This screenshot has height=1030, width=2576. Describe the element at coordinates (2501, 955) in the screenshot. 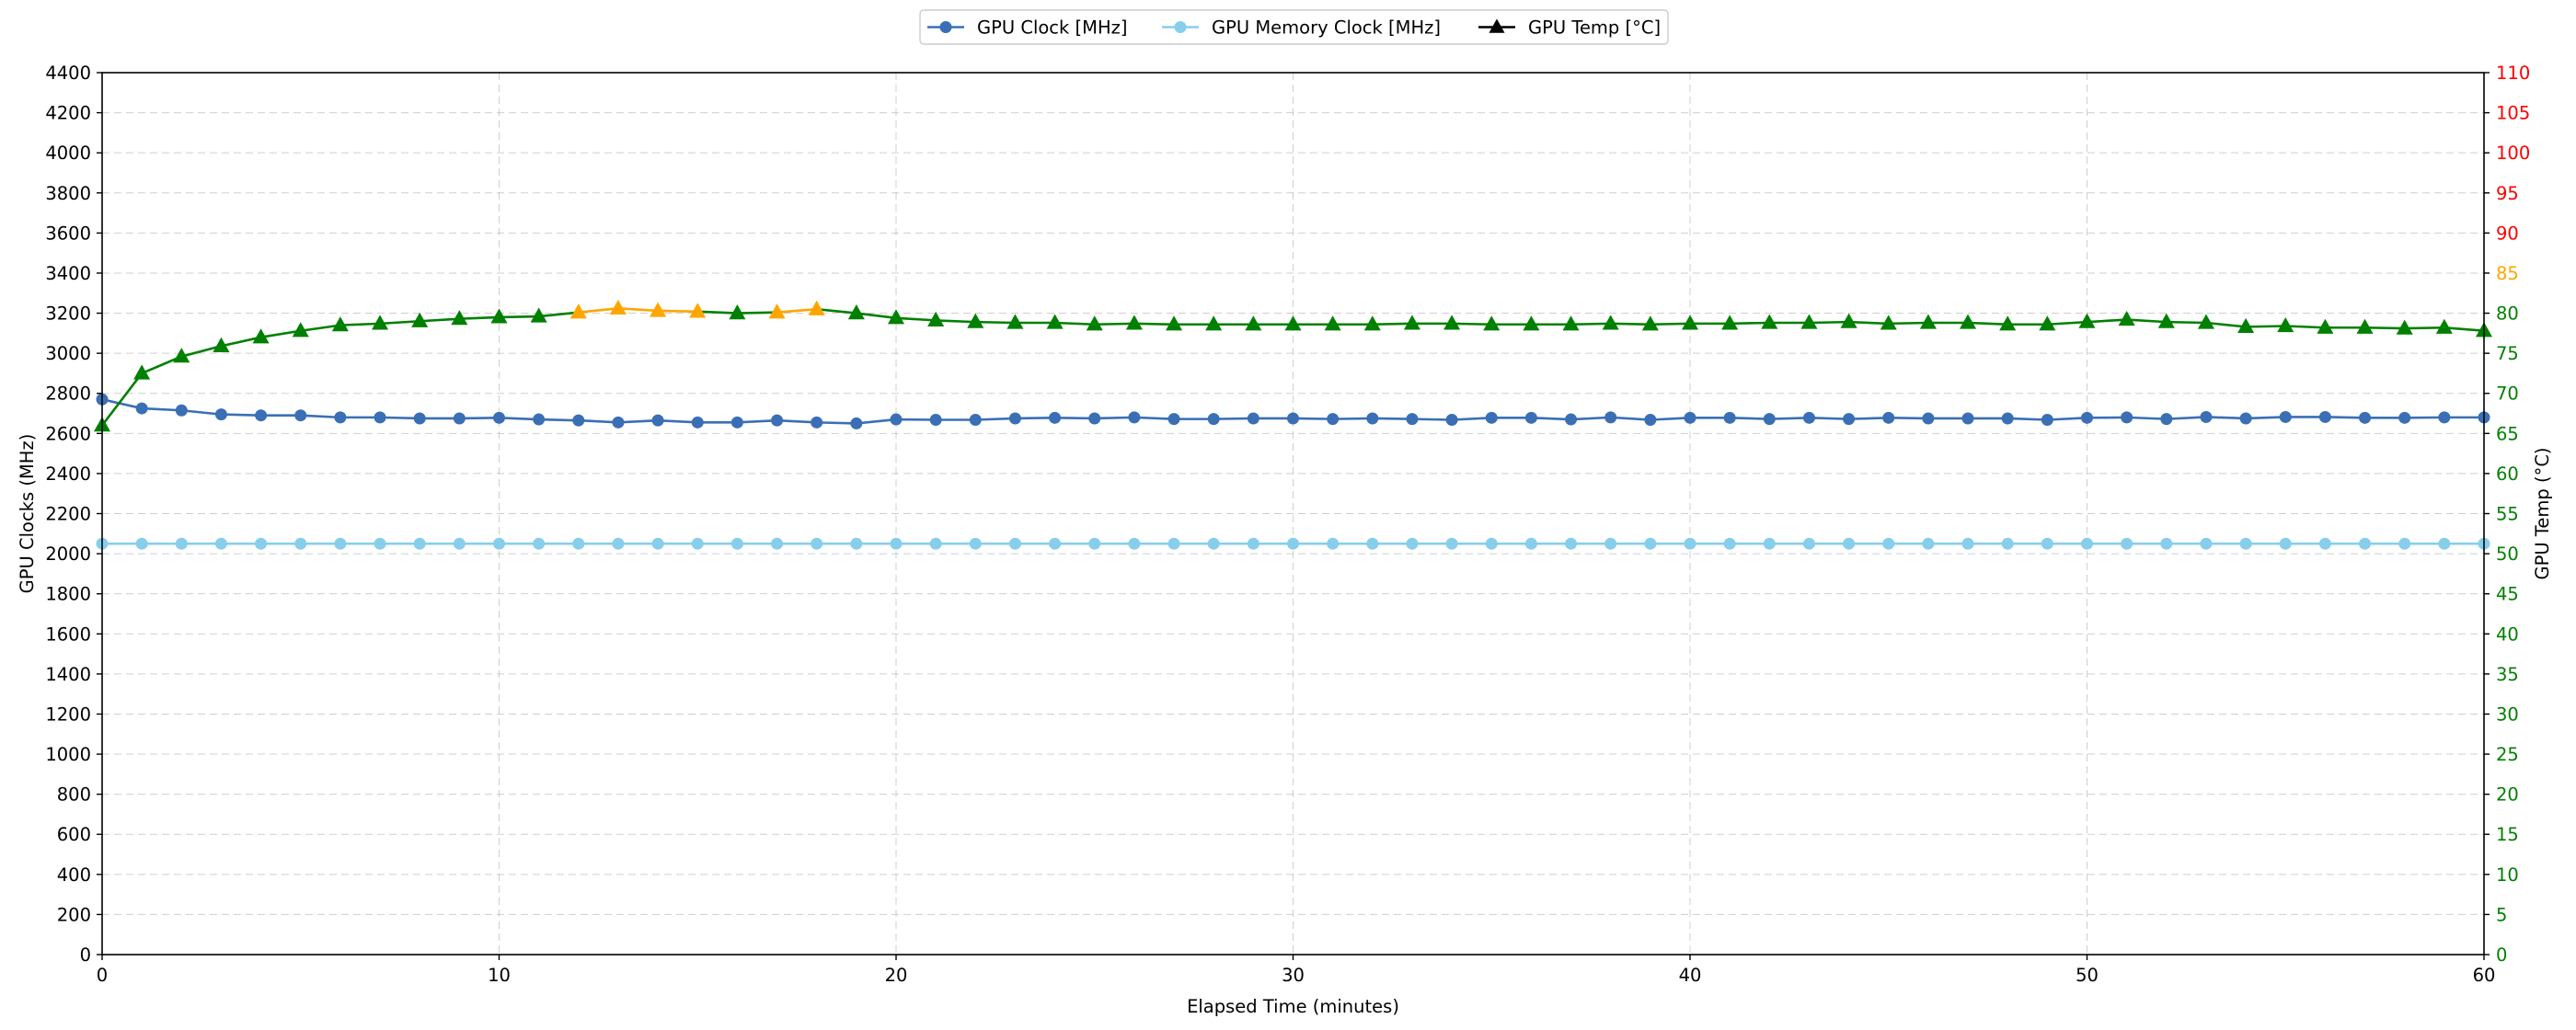

I see `y-right-tick-label: 0` at that location.